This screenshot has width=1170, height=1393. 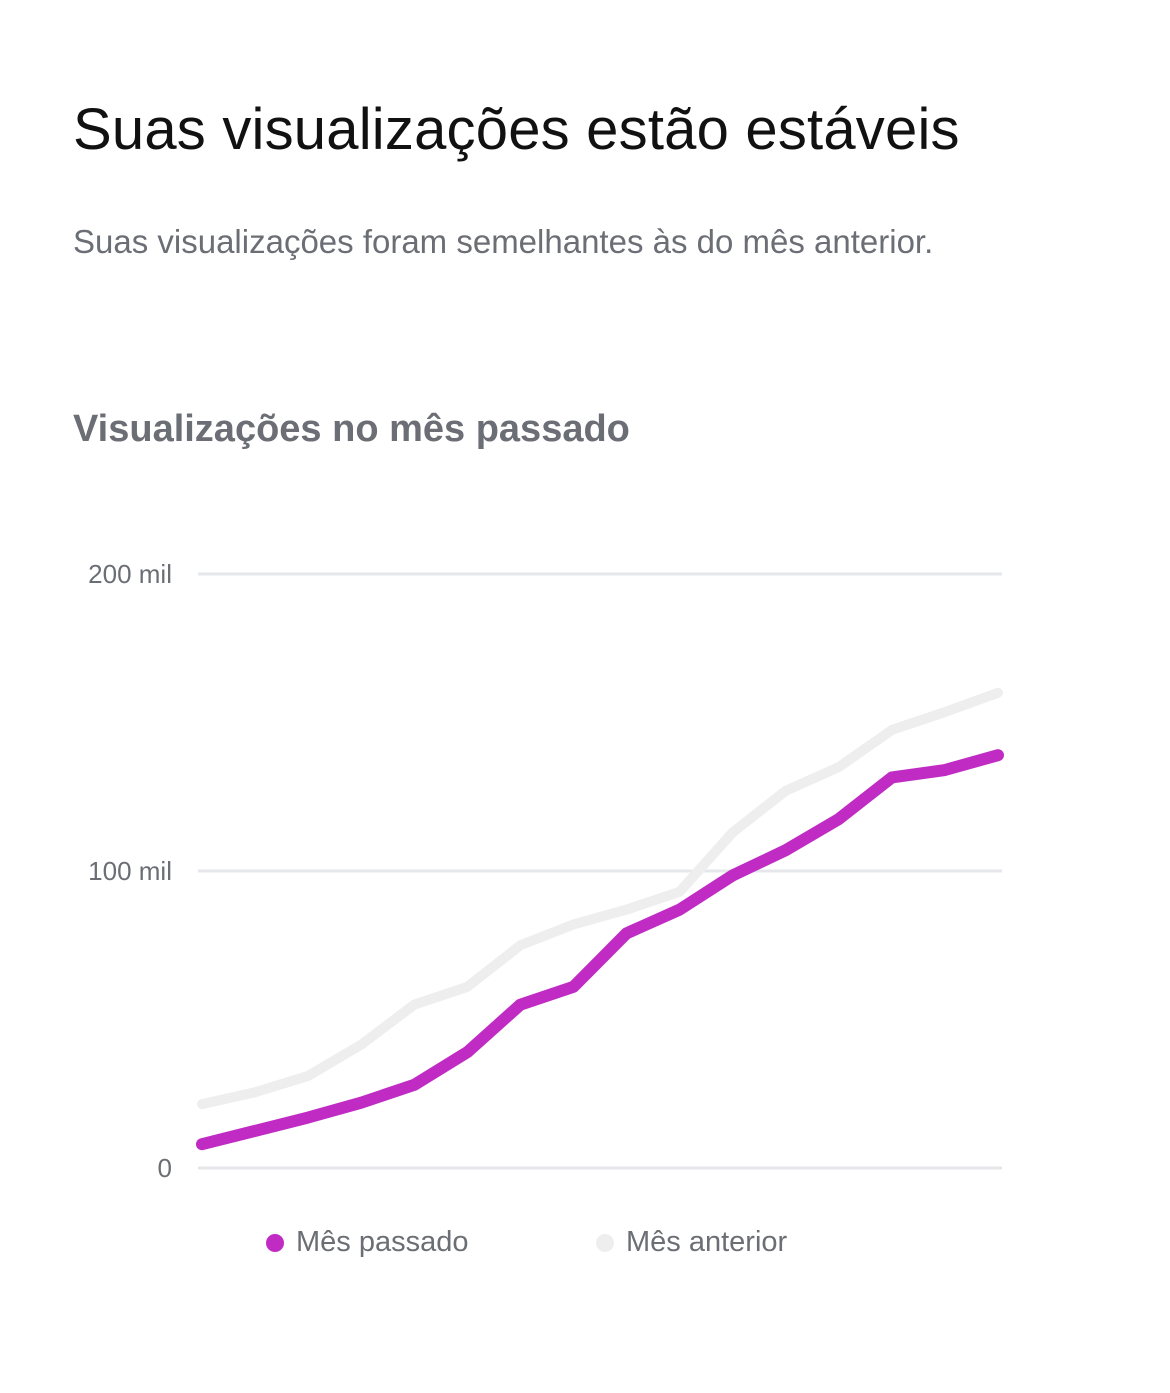 I want to click on legend-item-last-month: Mês passado, so click(x=367, y=1242).